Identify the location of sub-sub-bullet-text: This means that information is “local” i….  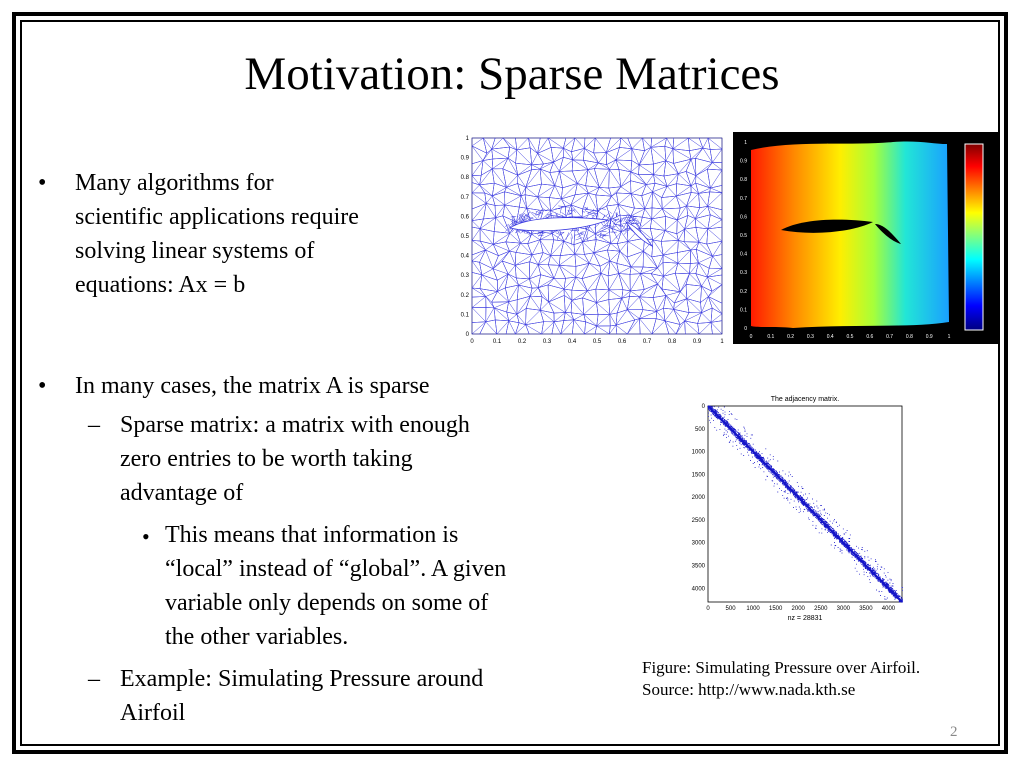
(335, 586).